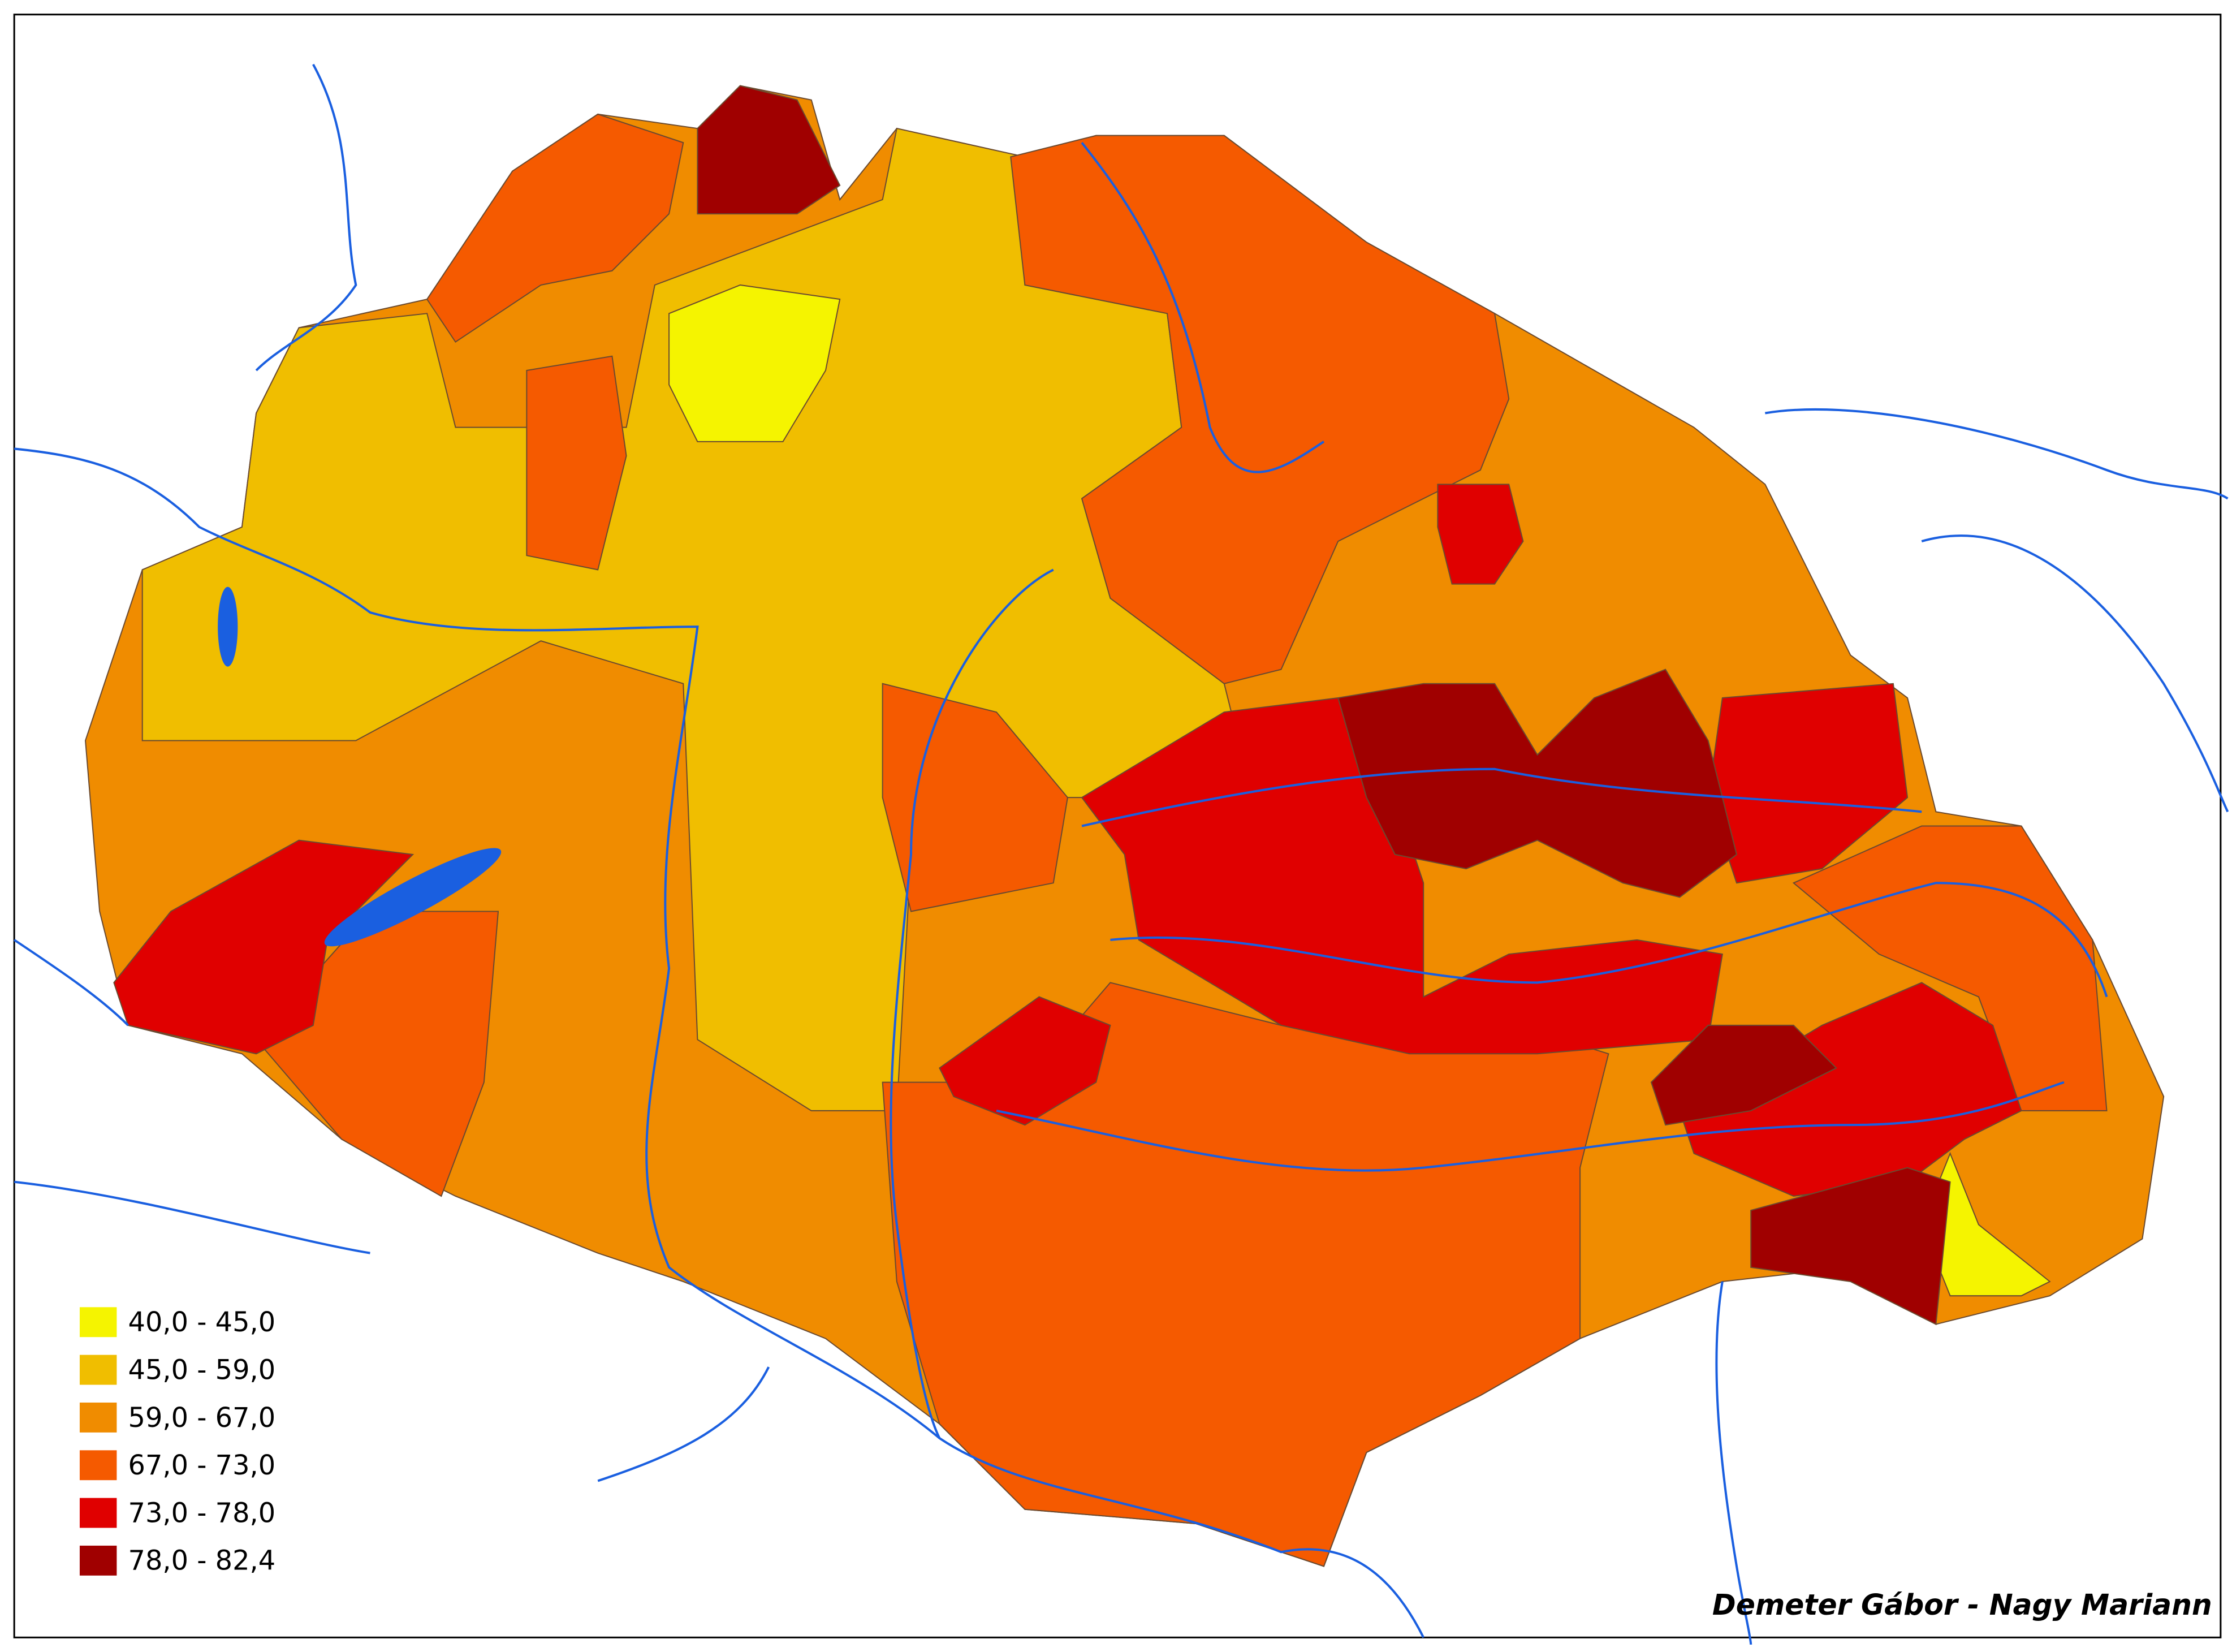  Describe the element at coordinates (202, 1371) in the screenshot. I see `legend-label: 45,0 - 59,0` at that location.